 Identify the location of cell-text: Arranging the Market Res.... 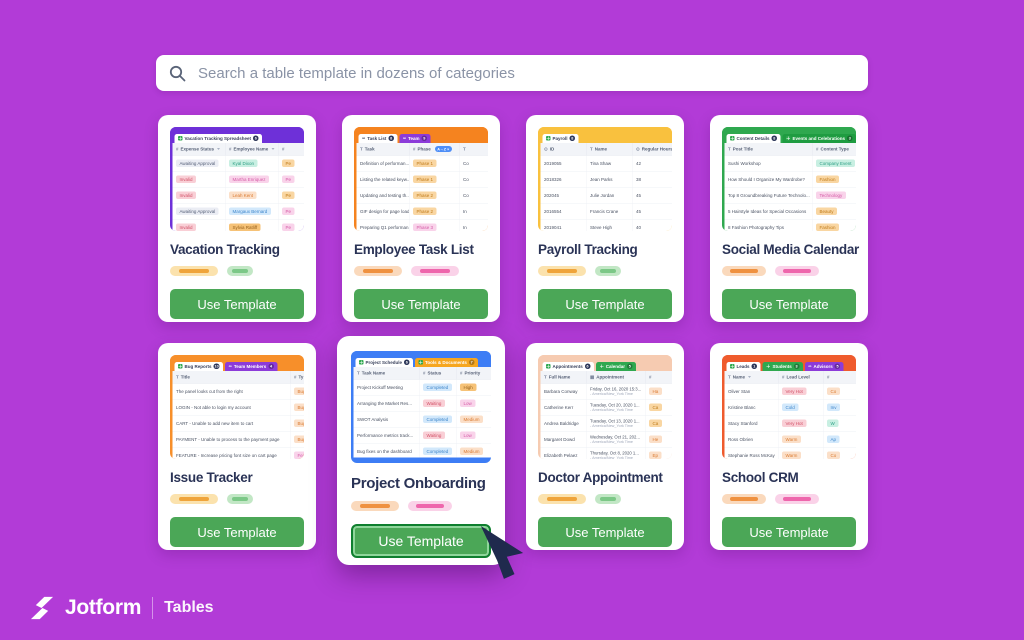
(385, 403).